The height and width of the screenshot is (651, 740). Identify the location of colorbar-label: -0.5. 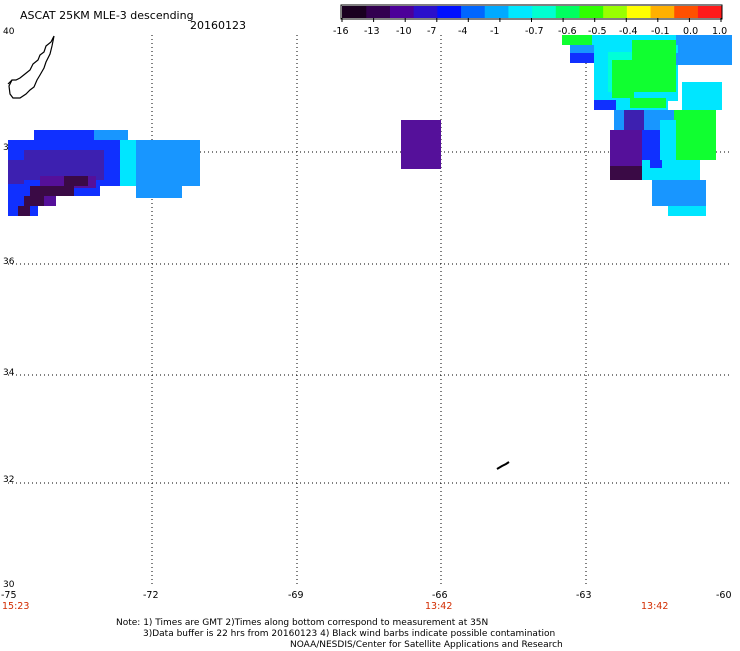
(597, 31).